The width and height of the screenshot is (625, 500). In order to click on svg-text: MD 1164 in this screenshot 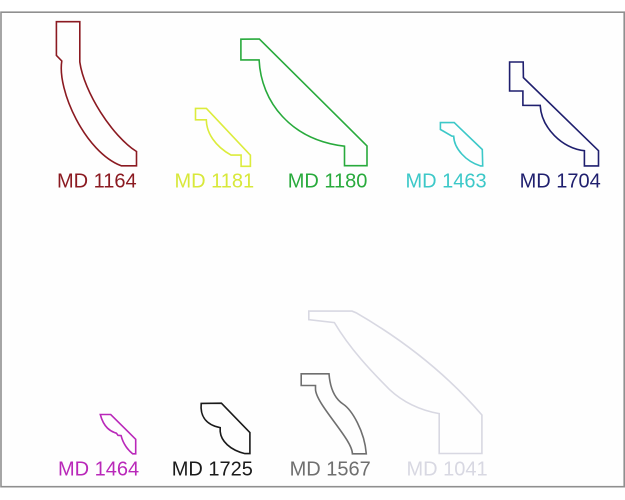, I will do `click(97, 182)`.